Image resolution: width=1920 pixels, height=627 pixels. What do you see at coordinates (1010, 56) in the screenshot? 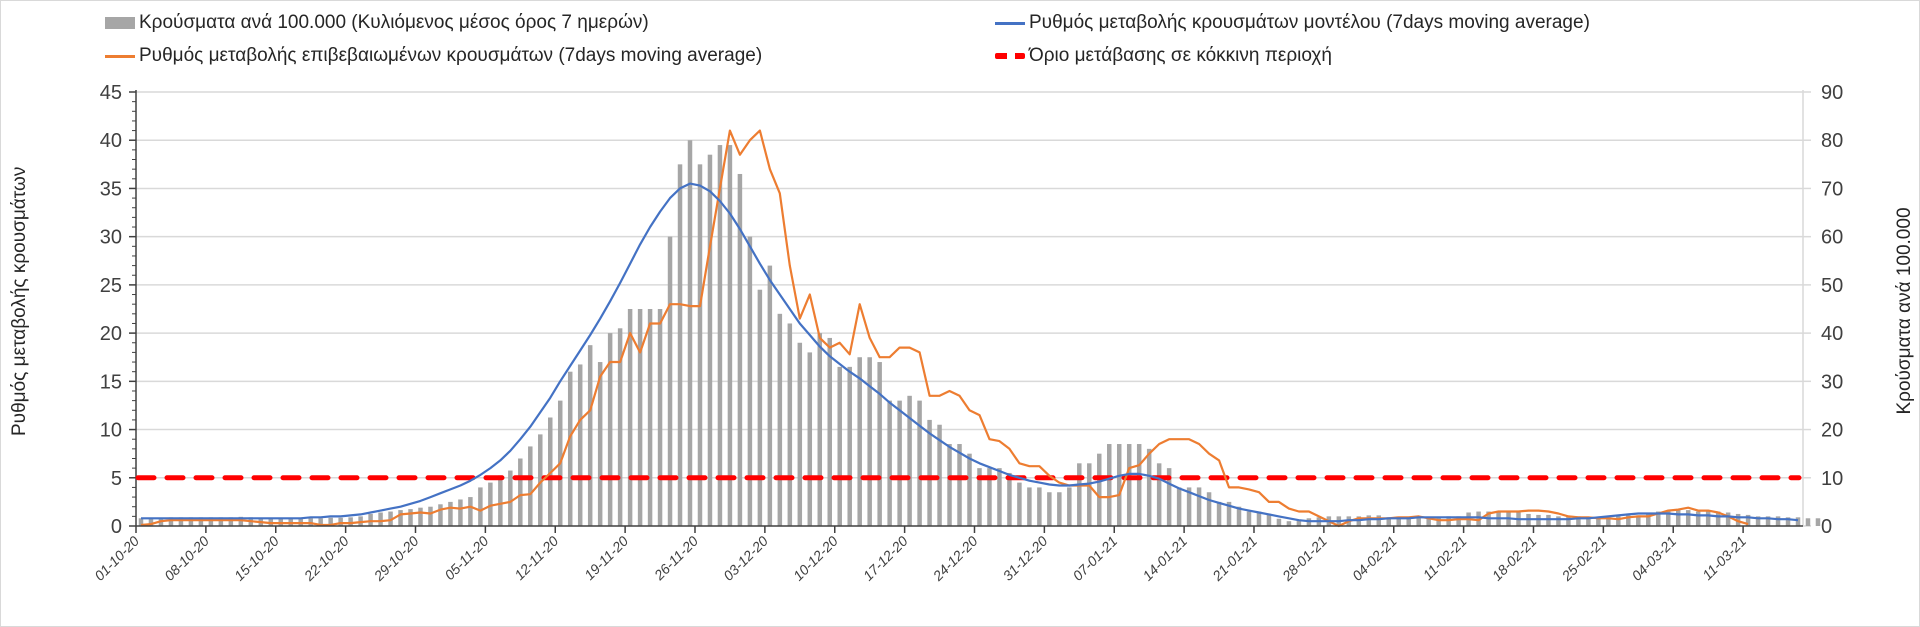
I see `legend-swatch-red-dash` at bounding box center [1010, 56].